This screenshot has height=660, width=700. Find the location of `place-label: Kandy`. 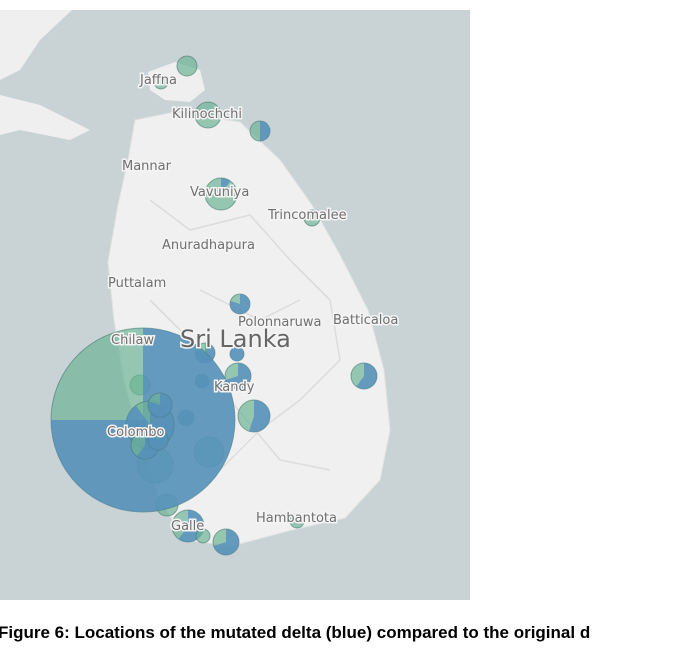

place-label: Kandy is located at coordinates (234, 387).